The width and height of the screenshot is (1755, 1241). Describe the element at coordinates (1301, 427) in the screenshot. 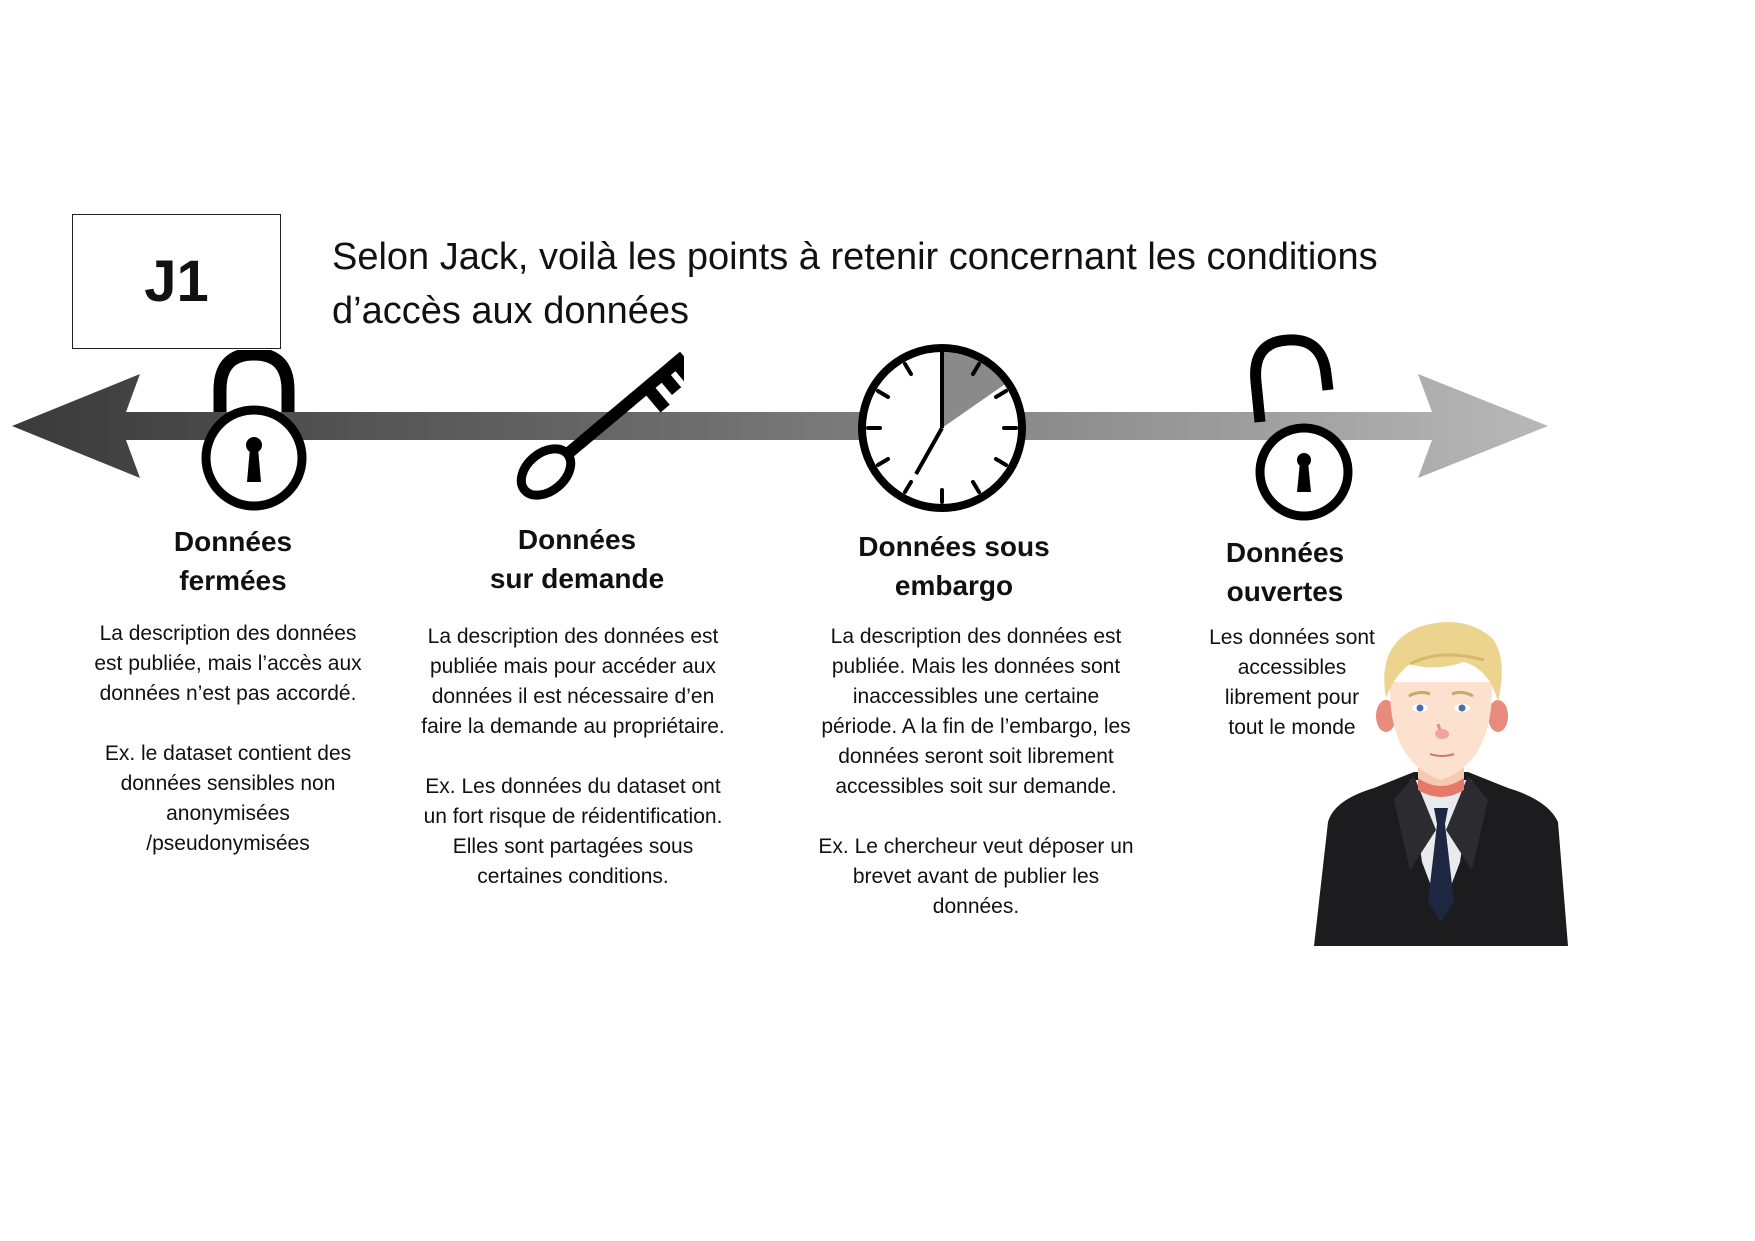

I see `open-padlock-icon` at that location.